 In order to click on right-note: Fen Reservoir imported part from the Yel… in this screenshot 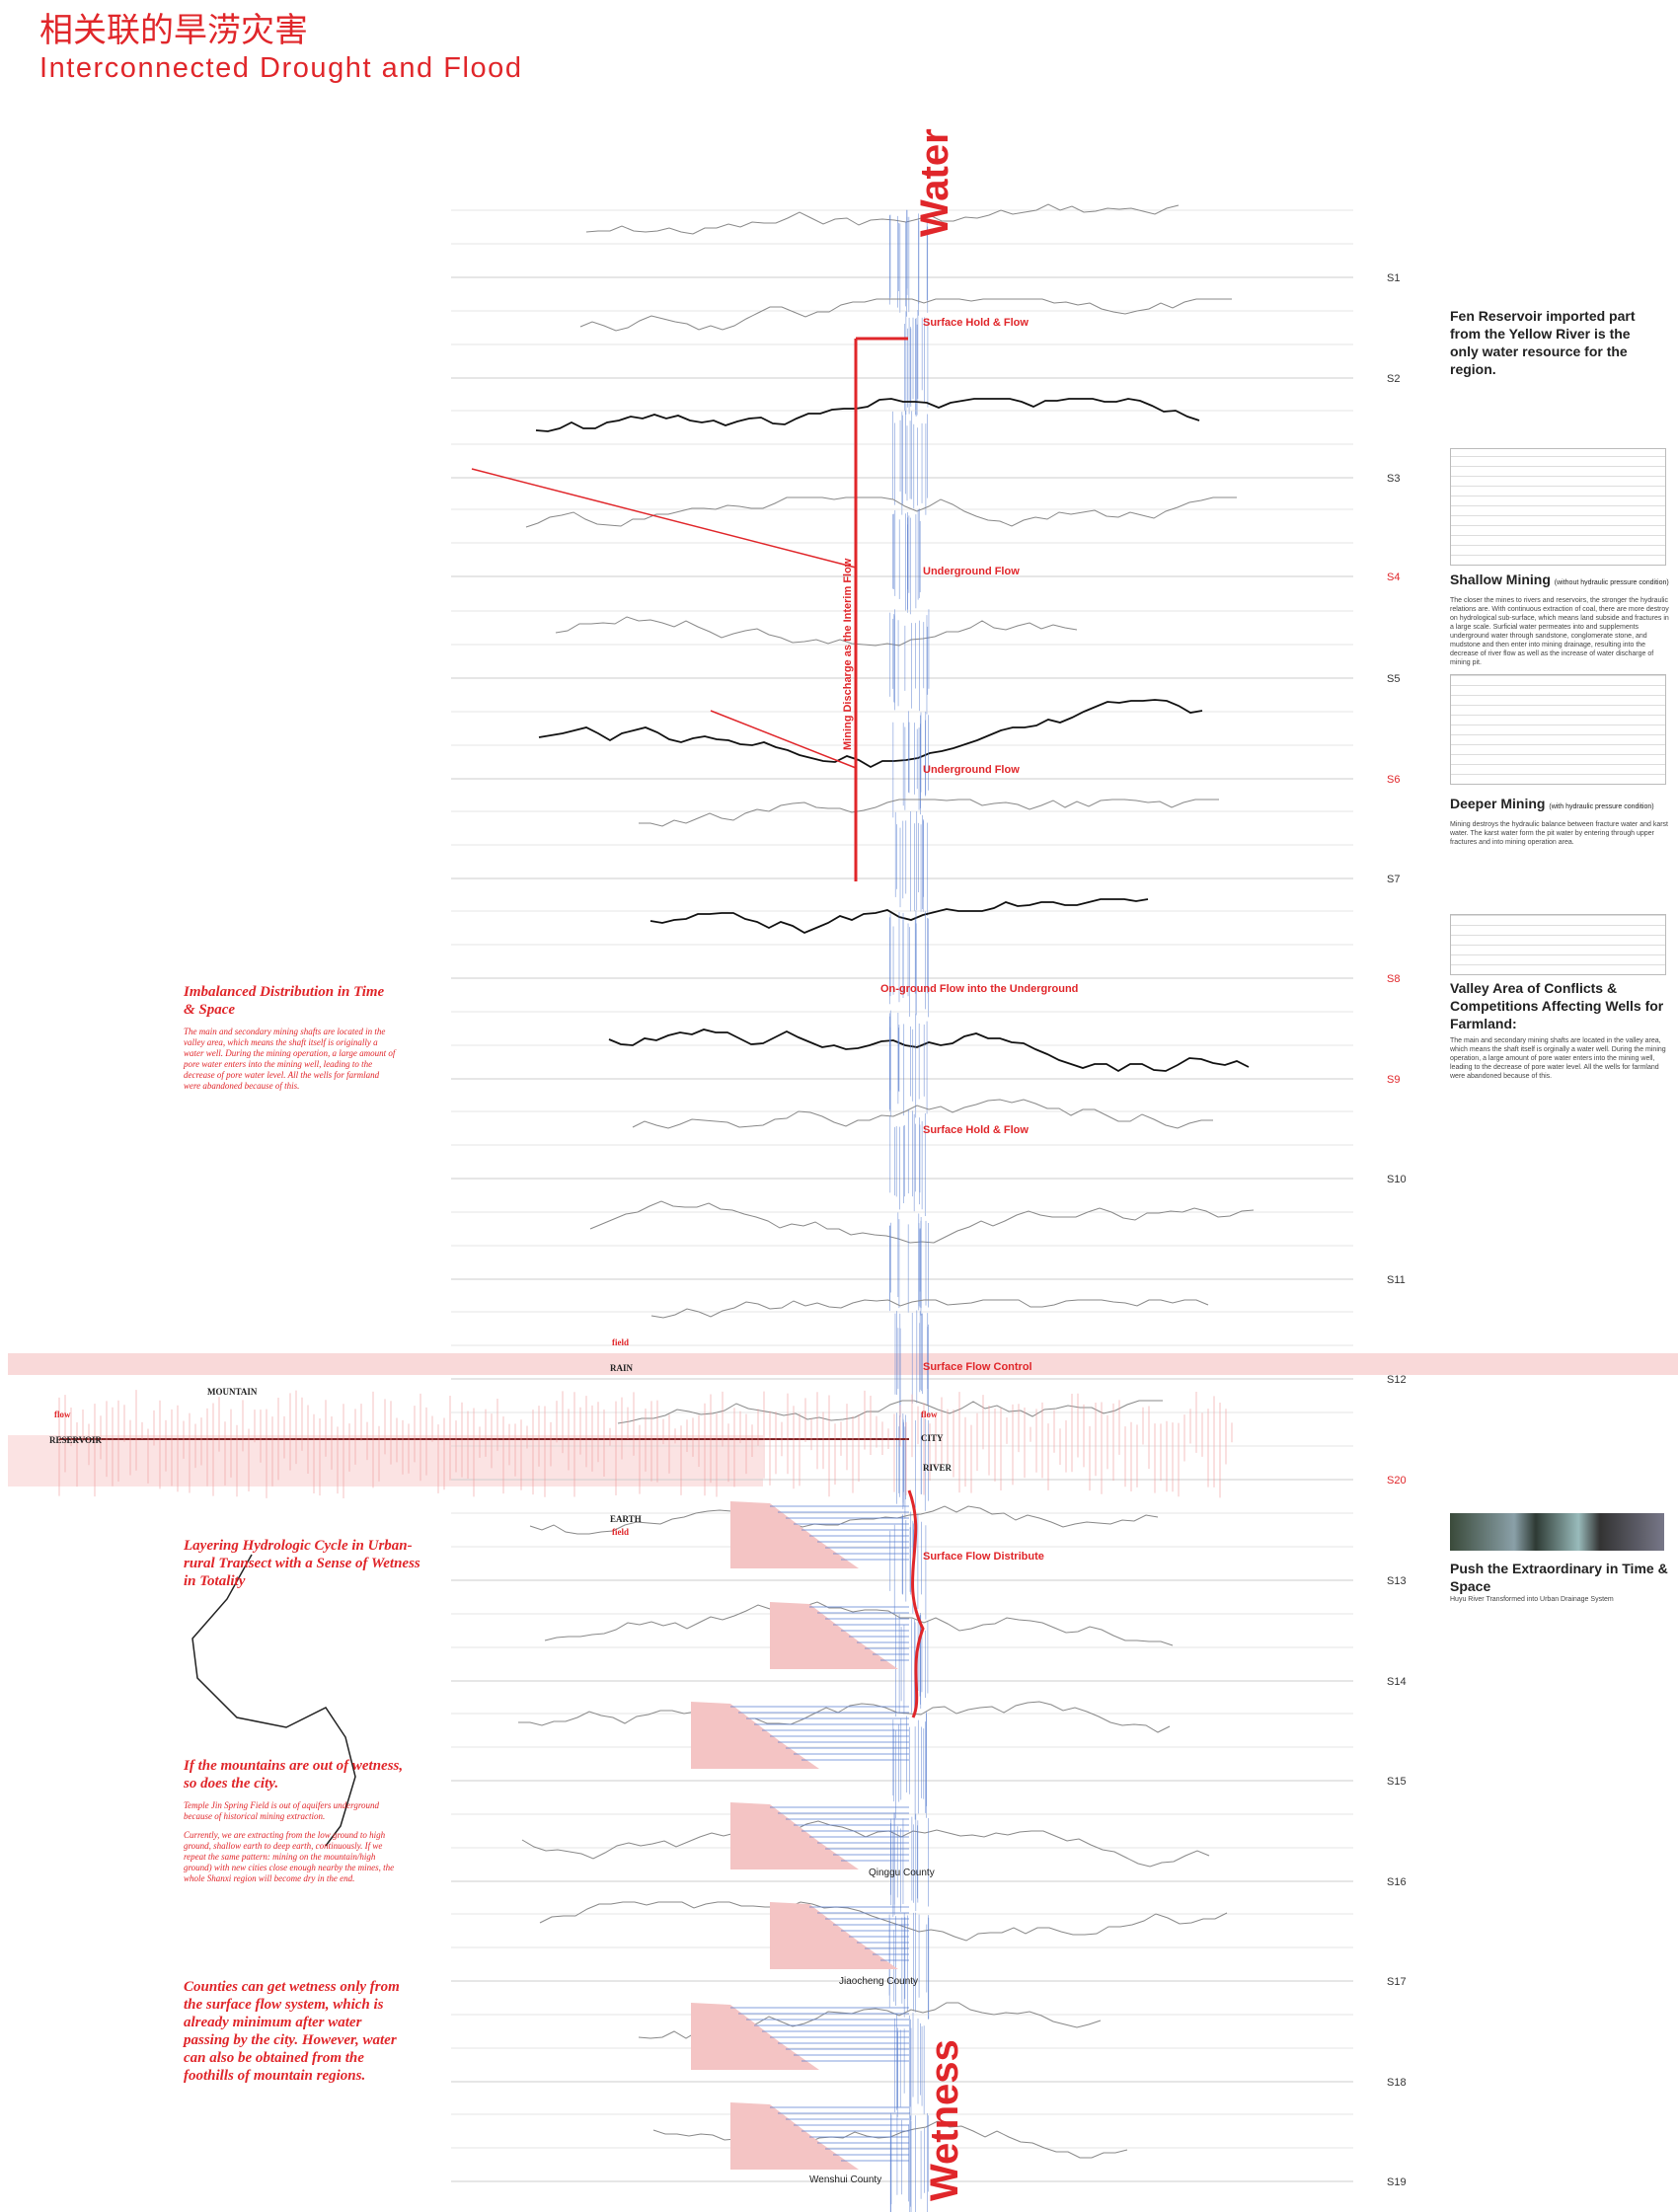, I will do `click(1556, 342)`.